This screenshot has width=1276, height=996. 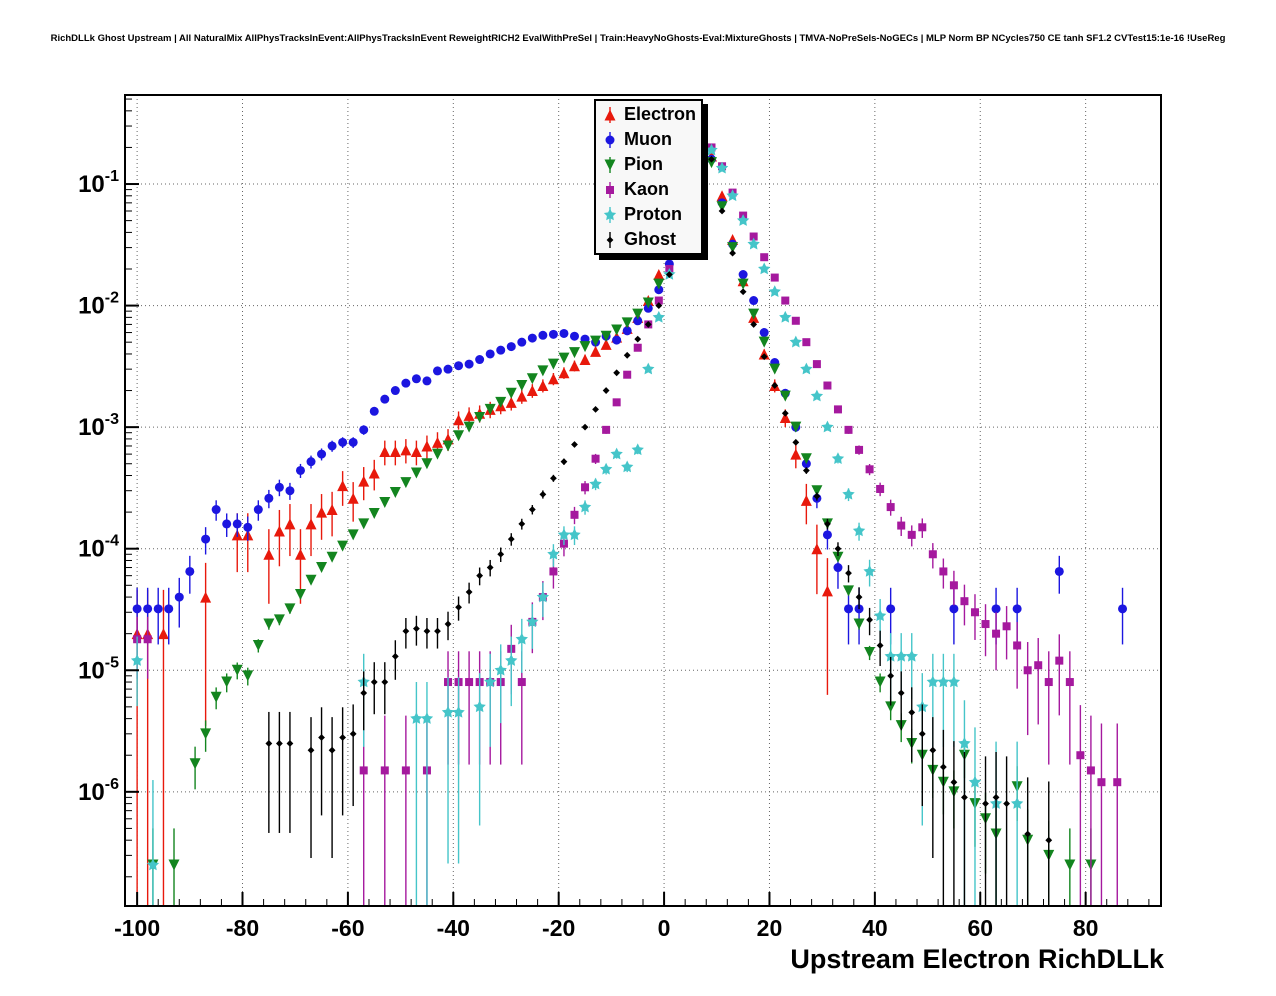 I want to click on legend-label: Kaon, so click(x=646, y=189).